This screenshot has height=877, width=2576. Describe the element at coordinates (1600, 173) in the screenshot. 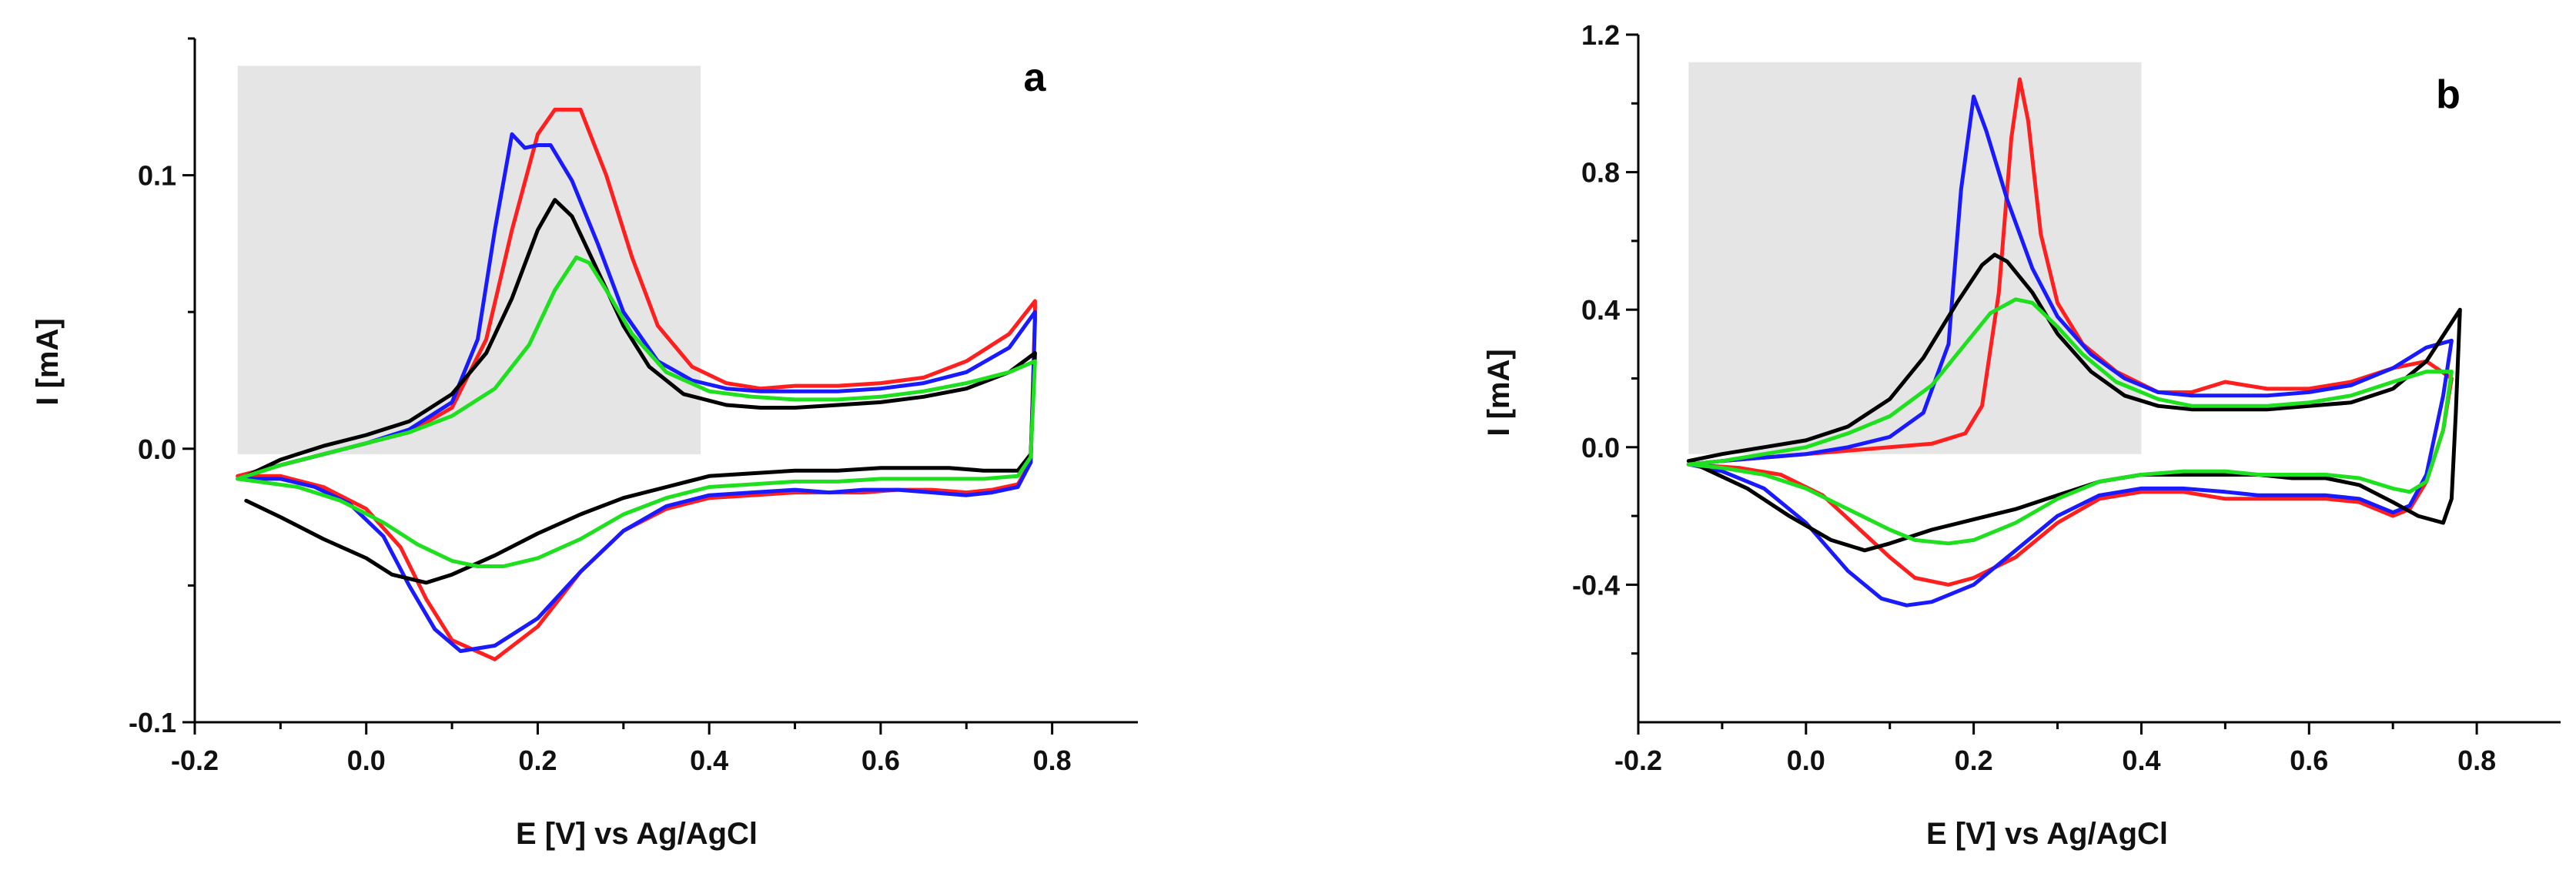

I see `panel-b-y-tick-label: 0.8` at that location.